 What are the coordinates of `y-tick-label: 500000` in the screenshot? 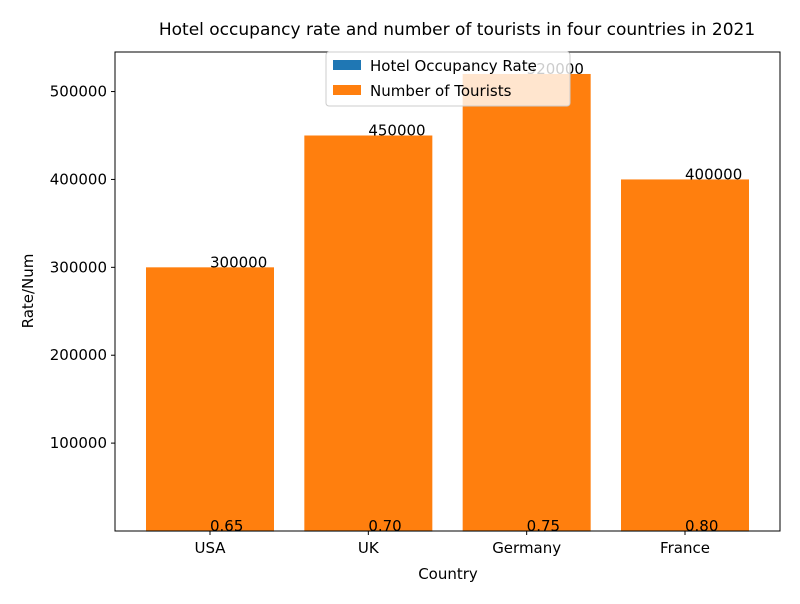 It's located at (78, 92).